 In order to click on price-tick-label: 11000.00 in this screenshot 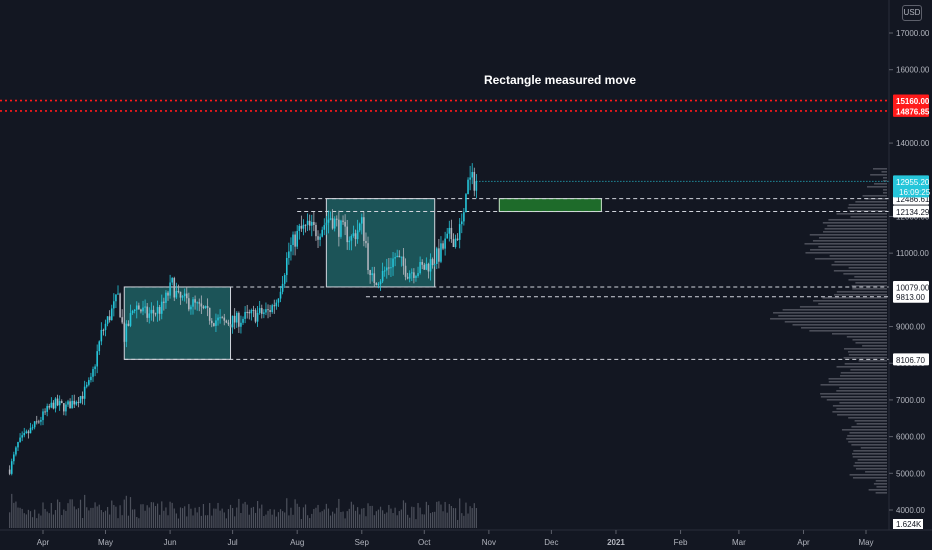, I will do `click(912, 253)`.